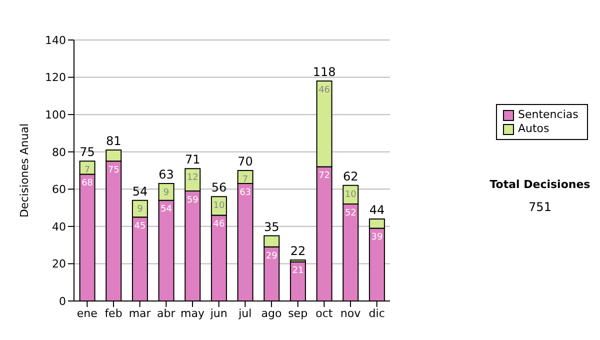 This screenshot has height=340, width=600. What do you see at coordinates (540, 184) in the screenshot?
I see `text: Total Decisiones` at bounding box center [540, 184].